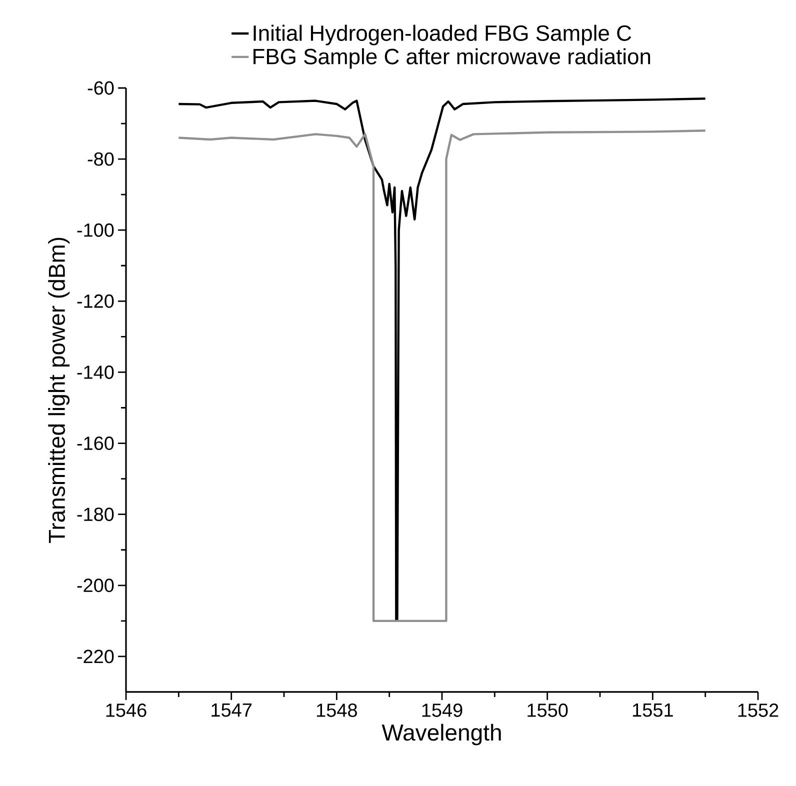  I want to click on x-tick-label: 1551, so click(652, 710).